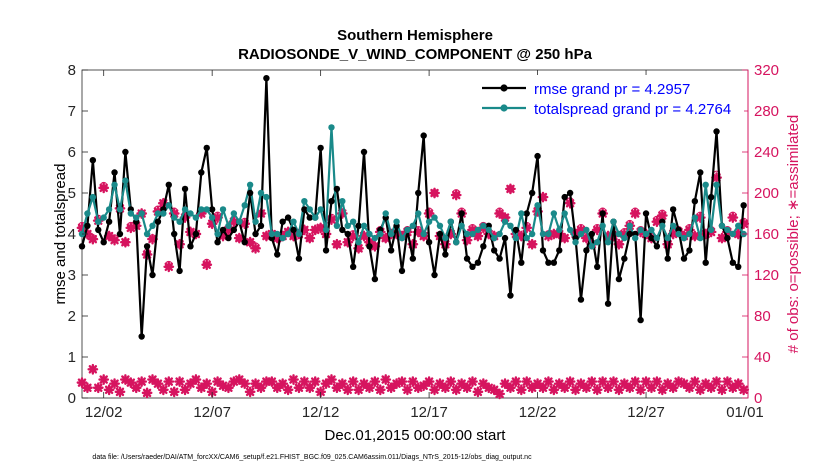 The width and height of the screenshot is (830, 470). What do you see at coordinates (632, 109) in the screenshot?
I see `legend-spread-label: totalspread grand pr = 4.2764` at bounding box center [632, 109].